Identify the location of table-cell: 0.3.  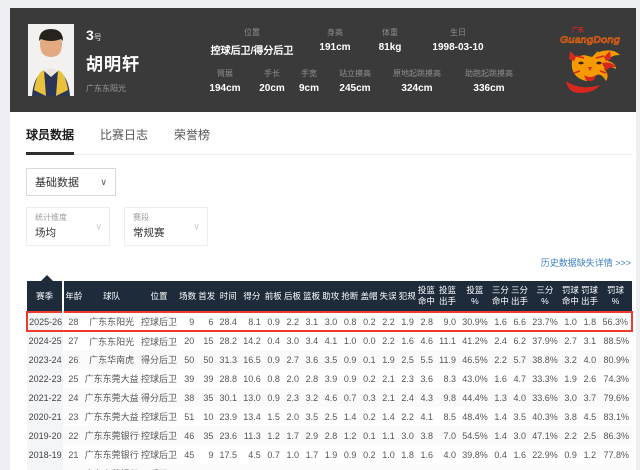
(369, 398).